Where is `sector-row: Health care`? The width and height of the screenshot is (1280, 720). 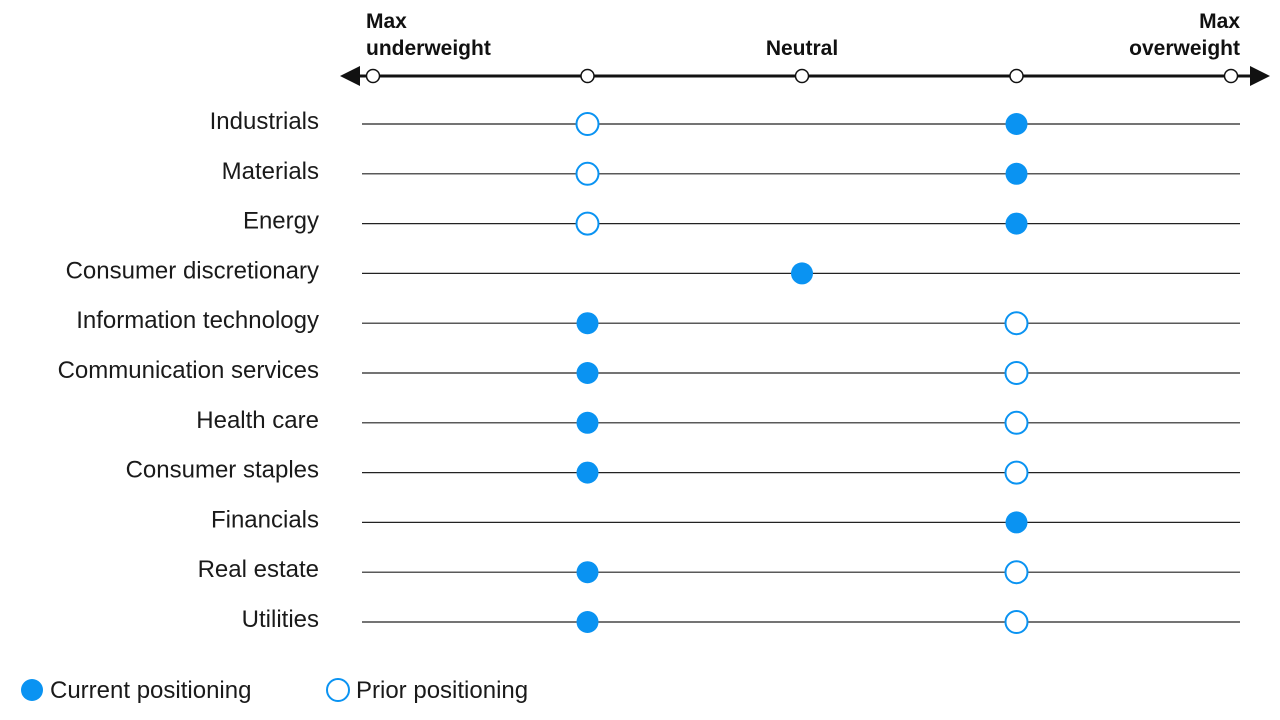
sector-row: Health care is located at coordinates (718, 421).